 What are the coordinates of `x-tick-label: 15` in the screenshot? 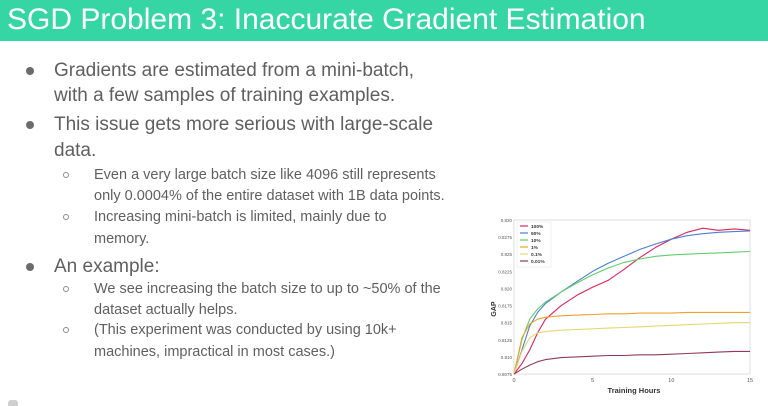 It's located at (750, 381).